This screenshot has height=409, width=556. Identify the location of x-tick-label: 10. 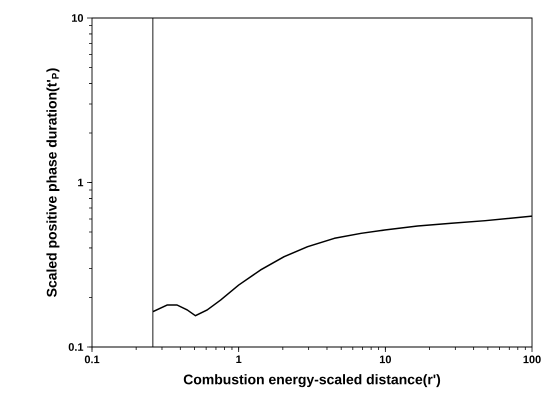
(385, 360).